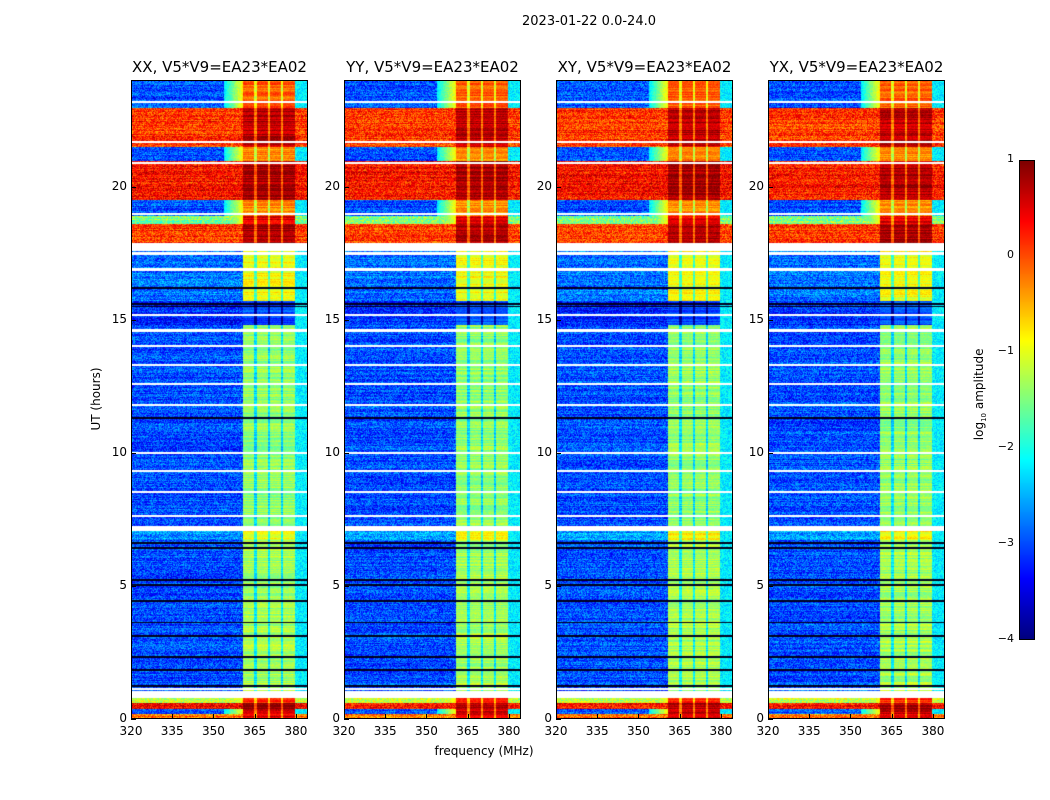 The height and width of the screenshot is (800, 1050). What do you see at coordinates (984, 417) in the screenshot?
I see `colorbar-label-sub: 10` at bounding box center [984, 417].